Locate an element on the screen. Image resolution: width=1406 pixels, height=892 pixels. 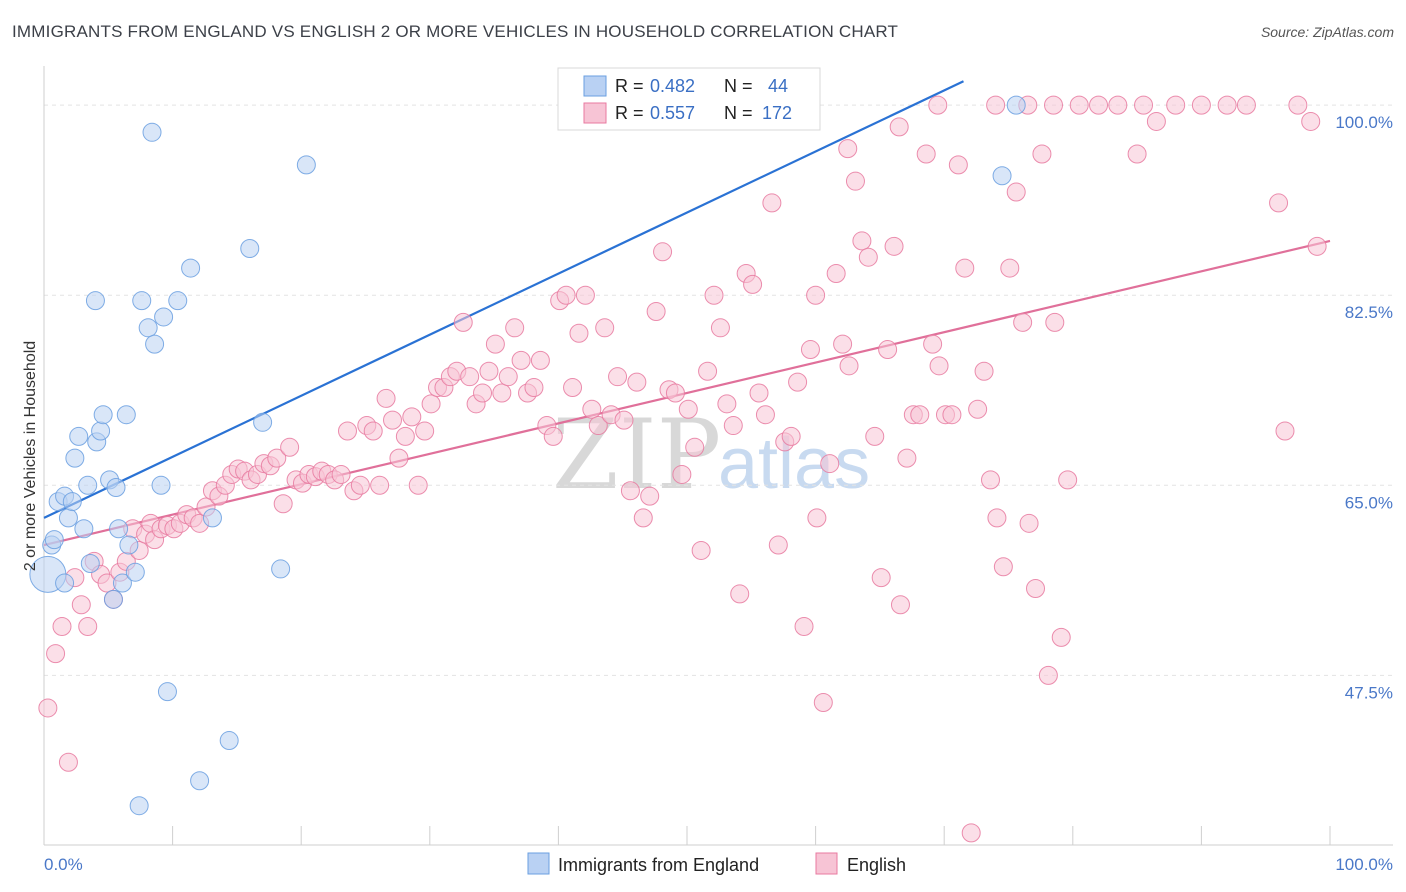
legend-blue-swatch is located at coordinates (595, 86).